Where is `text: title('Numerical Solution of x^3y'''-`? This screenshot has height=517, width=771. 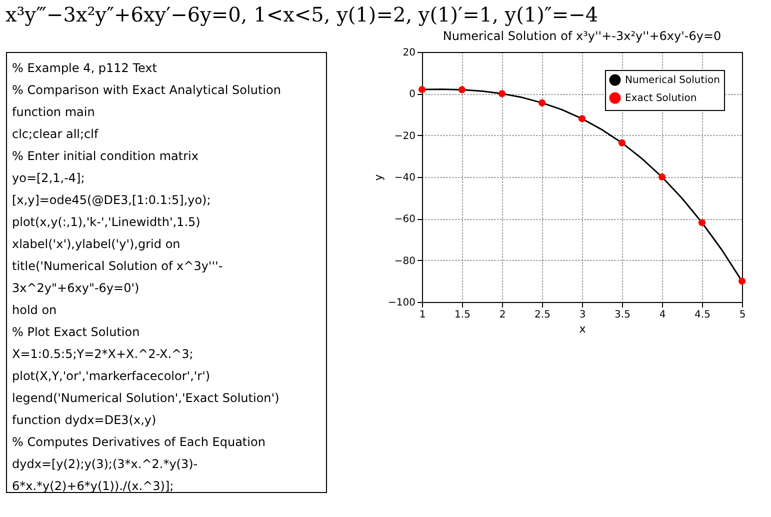 text: title('Numerical Solution of x^3y'''- is located at coordinates (117, 266).